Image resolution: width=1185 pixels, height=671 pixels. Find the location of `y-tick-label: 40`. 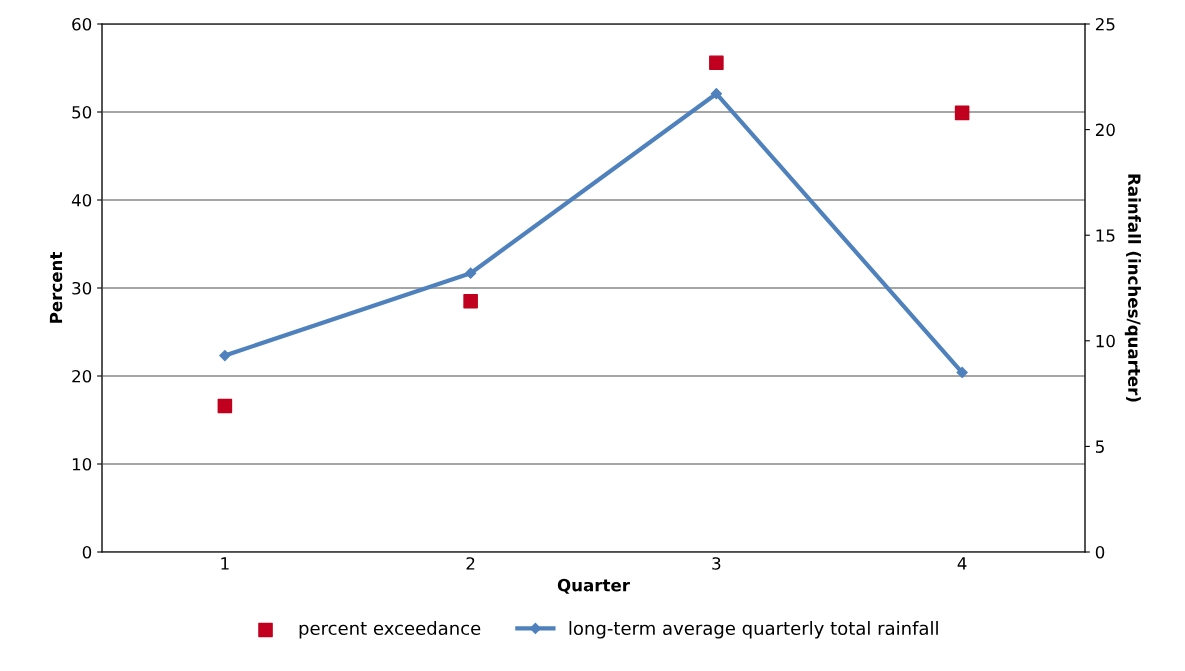

y-tick-label: 40 is located at coordinates (81, 200).